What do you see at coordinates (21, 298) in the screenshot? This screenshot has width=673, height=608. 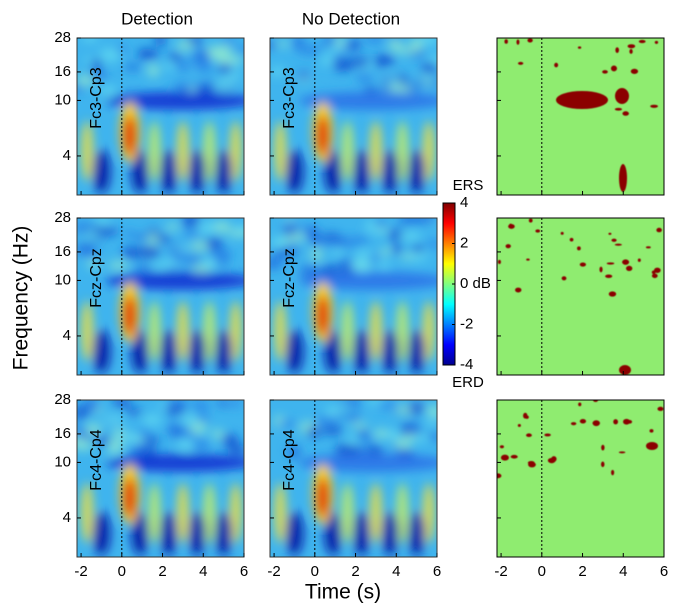 I see `y-axis-label: Frequency (Hz)` at bounding box center [21, 298].